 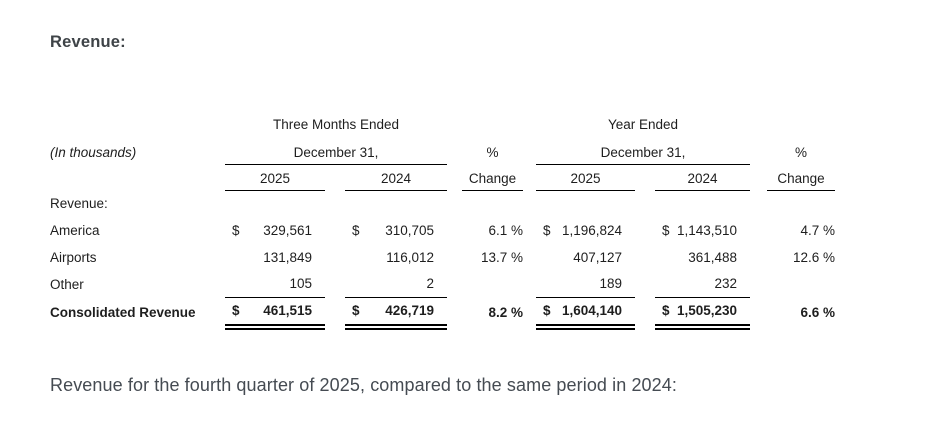 What do you see at coordinates (67, 284) in the screenshot?
I see `row-label: Other` at bounding box center [67, 284].